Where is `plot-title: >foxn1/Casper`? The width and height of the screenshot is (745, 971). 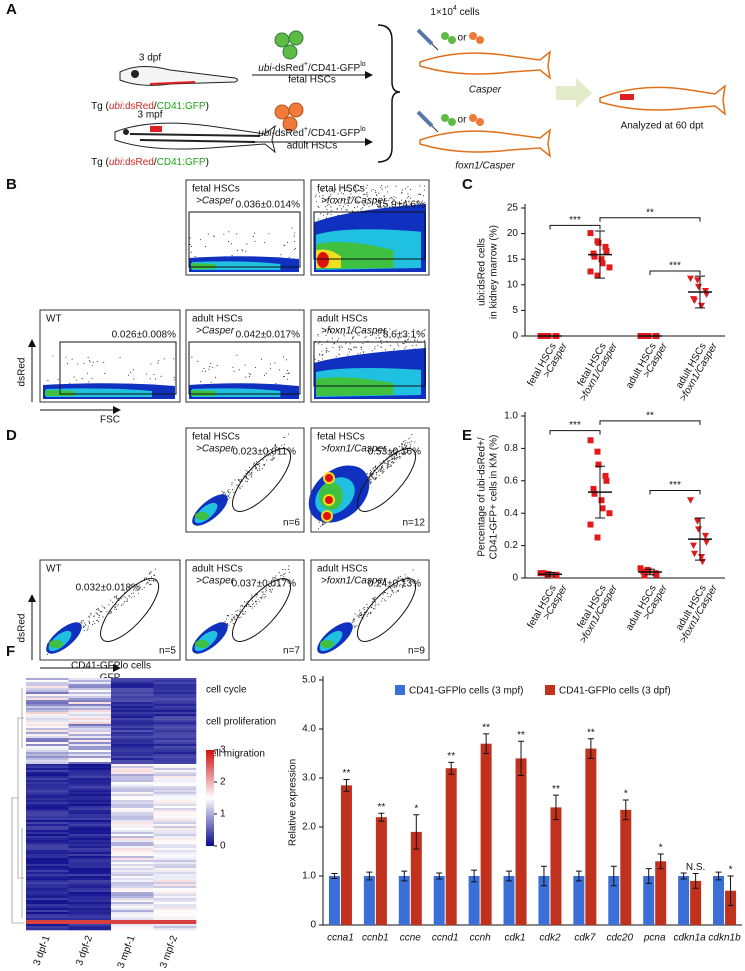
plot-title: >foxn1/Casper is located at coordinates (354, 581).